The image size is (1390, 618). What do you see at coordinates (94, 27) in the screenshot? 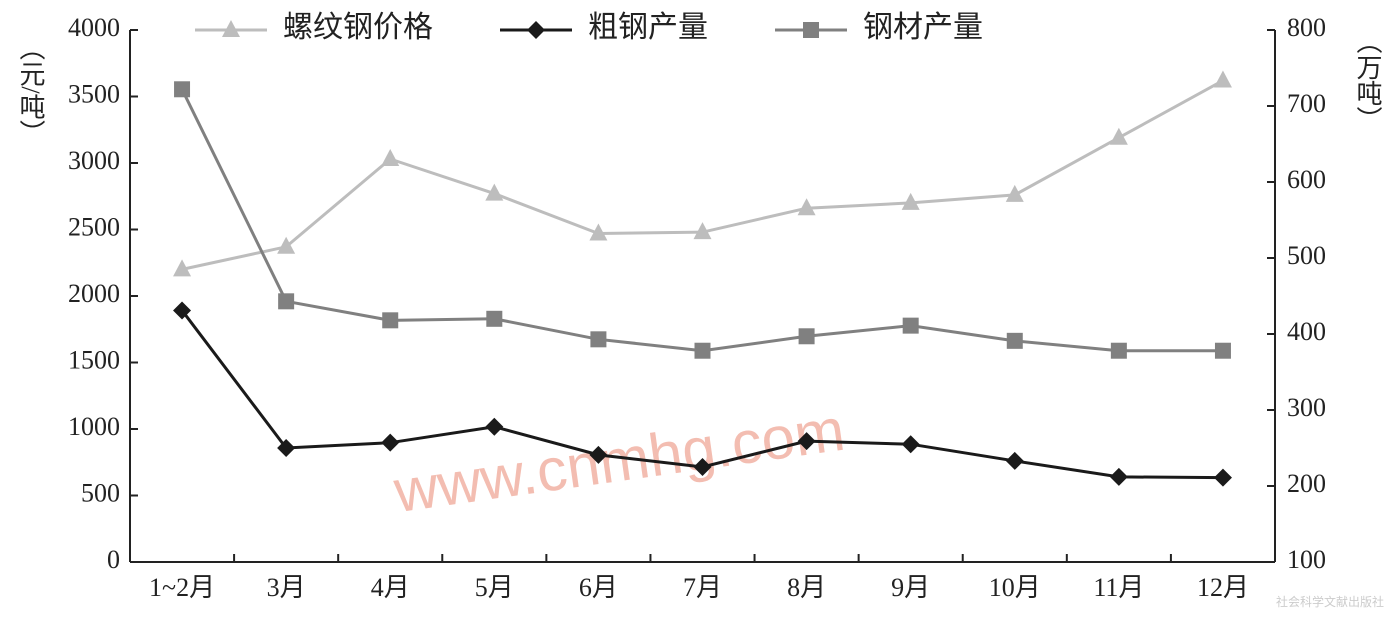
I see `y-tick-label: 4000` at bounding box center [94, 27].